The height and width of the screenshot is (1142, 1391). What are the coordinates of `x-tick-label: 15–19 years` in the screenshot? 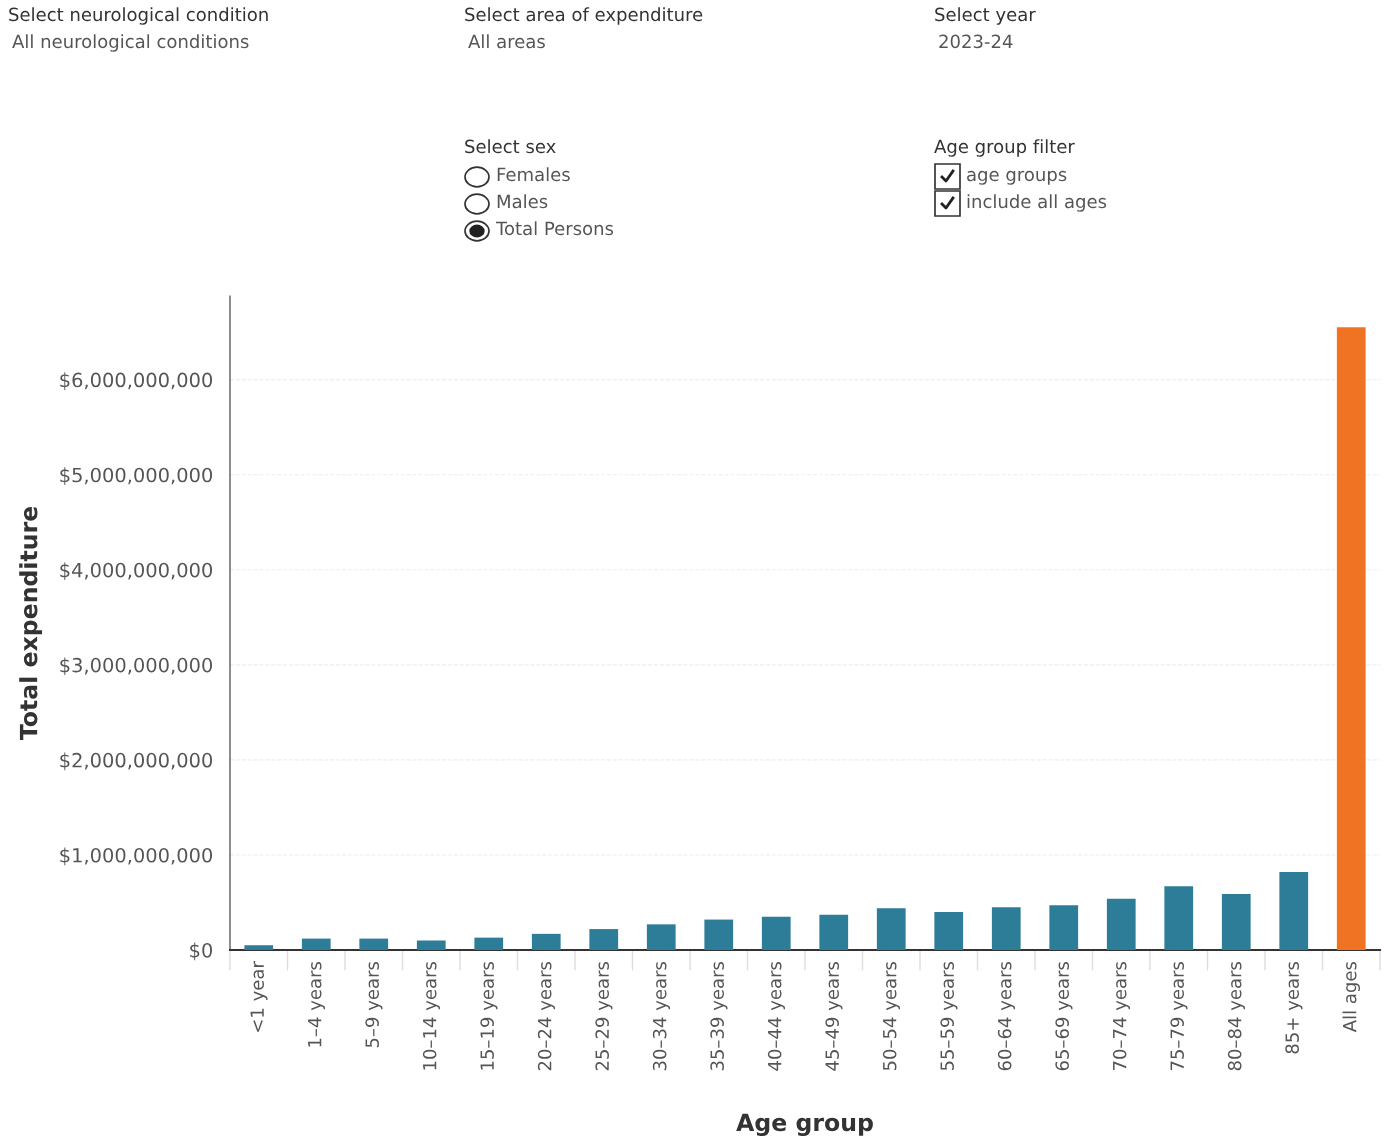 It's located at (489, 1015).